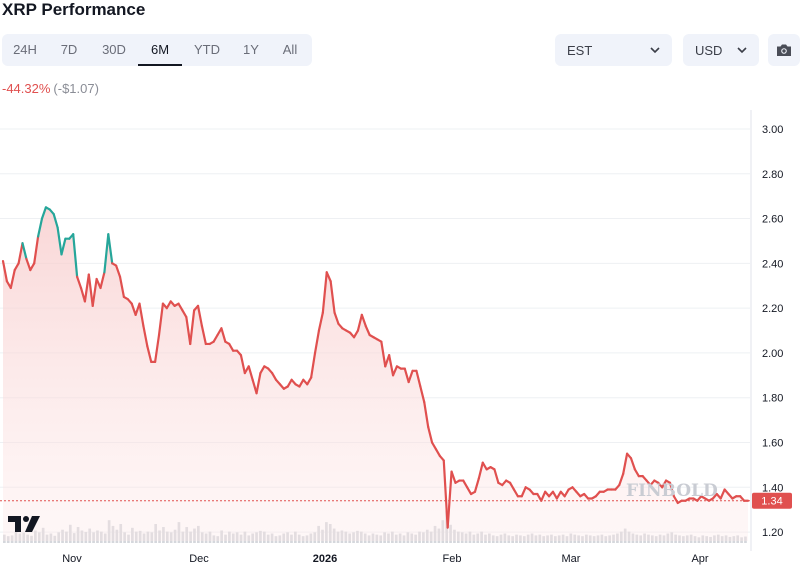 This screenshot has height=571, width=809. I want to click on x-tick-label: Apr, so click(699, 559).